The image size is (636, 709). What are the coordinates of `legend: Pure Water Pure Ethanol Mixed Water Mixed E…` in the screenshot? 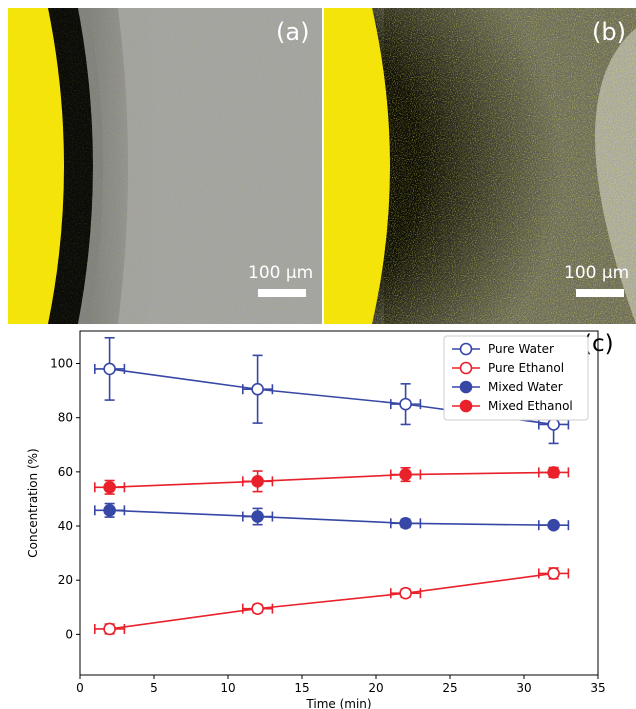 It's located at (516, 378).